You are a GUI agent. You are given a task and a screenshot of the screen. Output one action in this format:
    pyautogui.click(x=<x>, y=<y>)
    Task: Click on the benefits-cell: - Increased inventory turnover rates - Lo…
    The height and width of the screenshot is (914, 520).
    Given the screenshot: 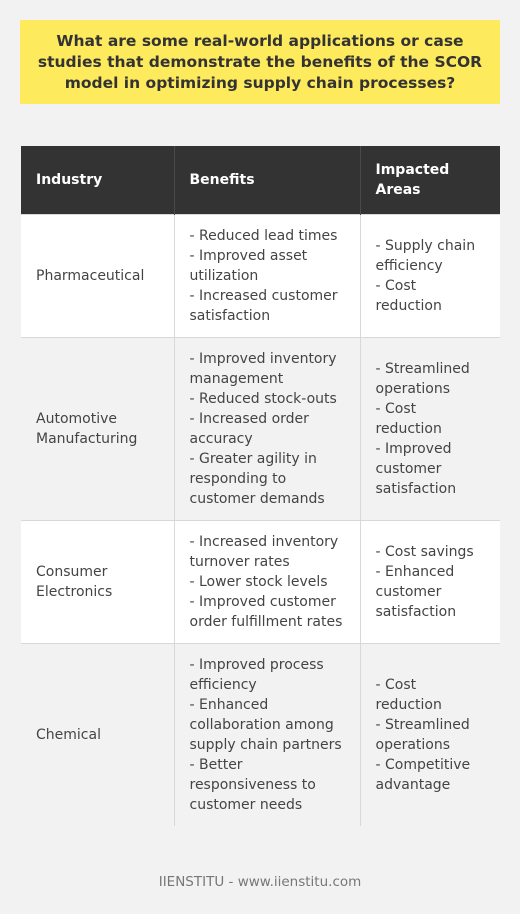 What is the action you would take?
    pyautogui.click(x=266, y=581)
    